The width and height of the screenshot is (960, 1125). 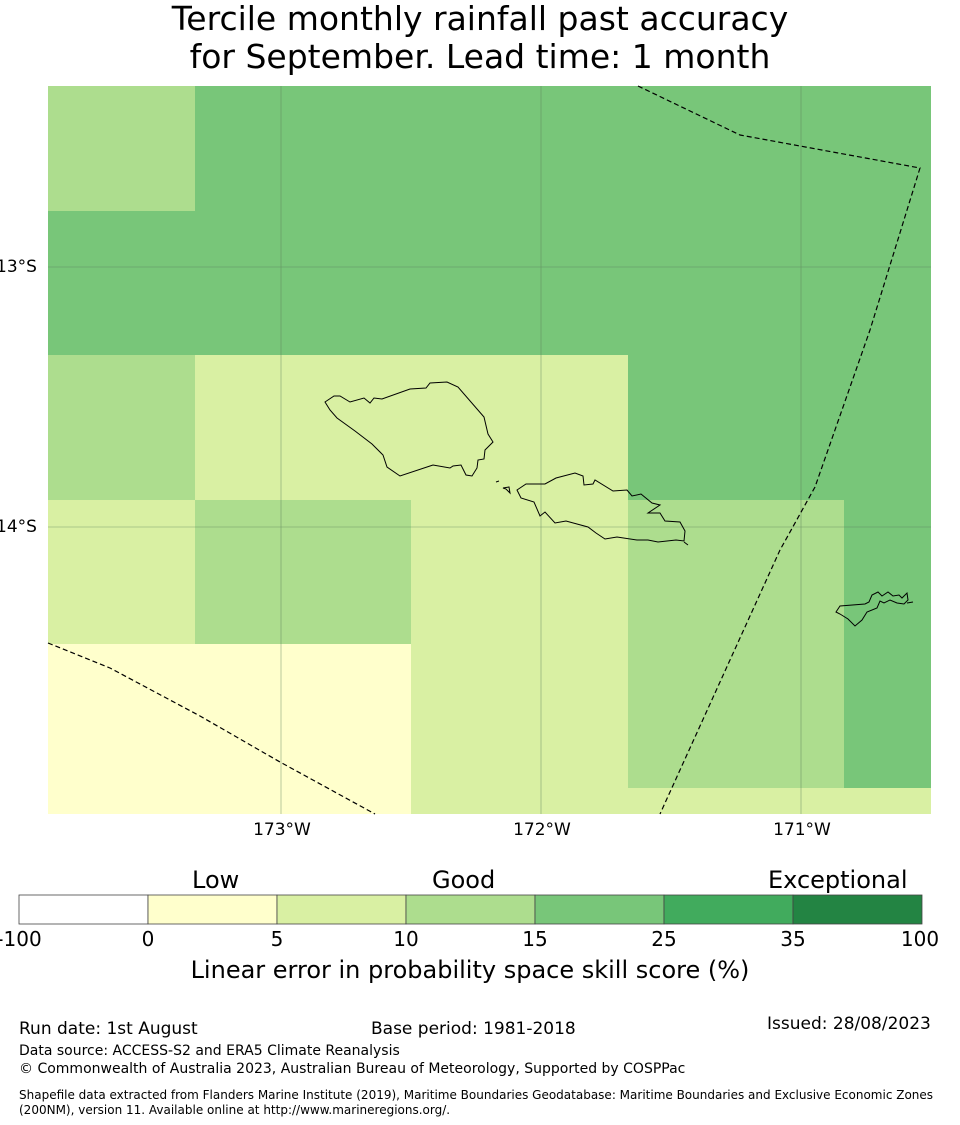 I want to click on island-tutuila, so click(x=874, y=609).